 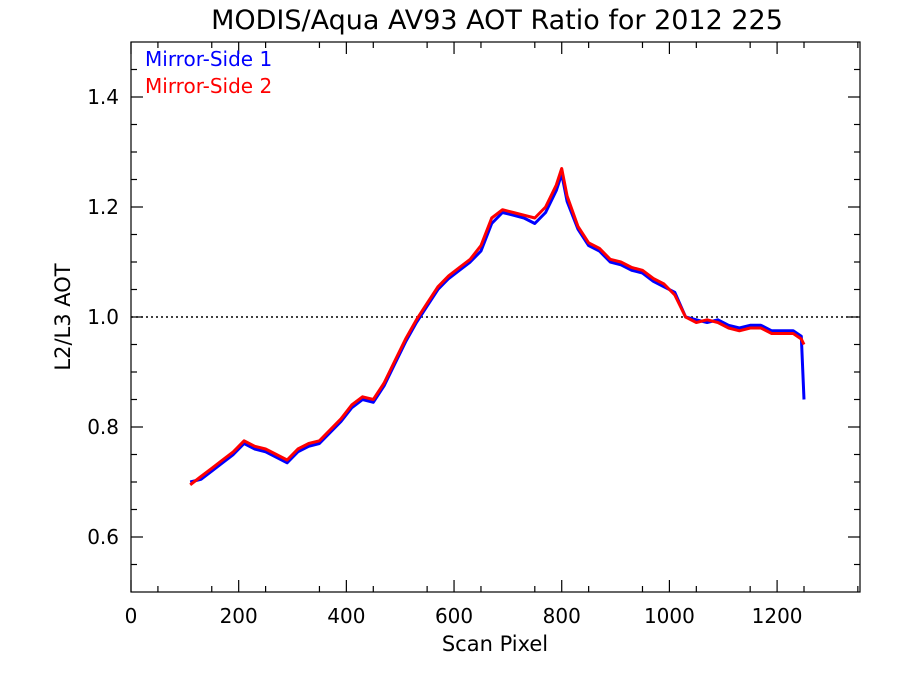 What do you see at coordinates (131, 616) in the screenshot?
I see `x-tick-label: 0` at bounding box center [131, 616].